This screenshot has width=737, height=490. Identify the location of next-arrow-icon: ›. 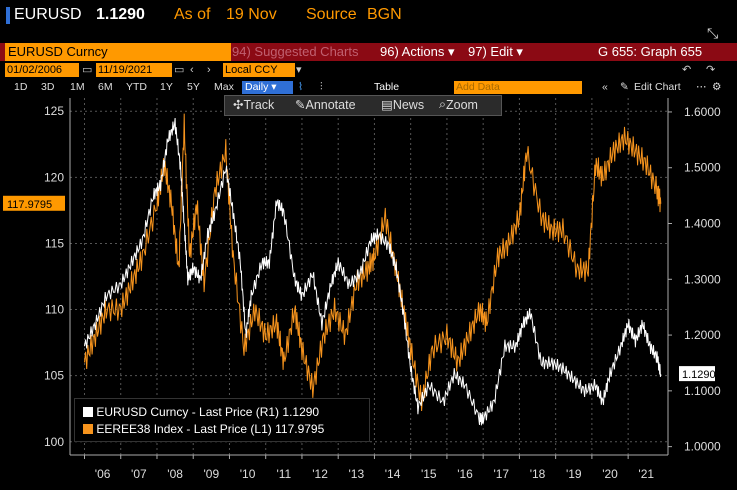
(209, 70).